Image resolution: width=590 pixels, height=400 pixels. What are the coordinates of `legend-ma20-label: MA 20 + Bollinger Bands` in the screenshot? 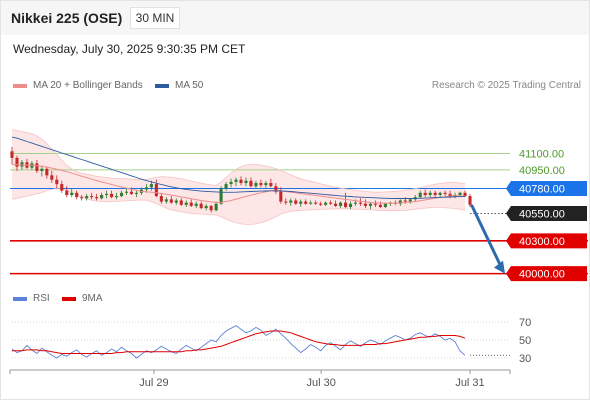 It's located at (88, 85).